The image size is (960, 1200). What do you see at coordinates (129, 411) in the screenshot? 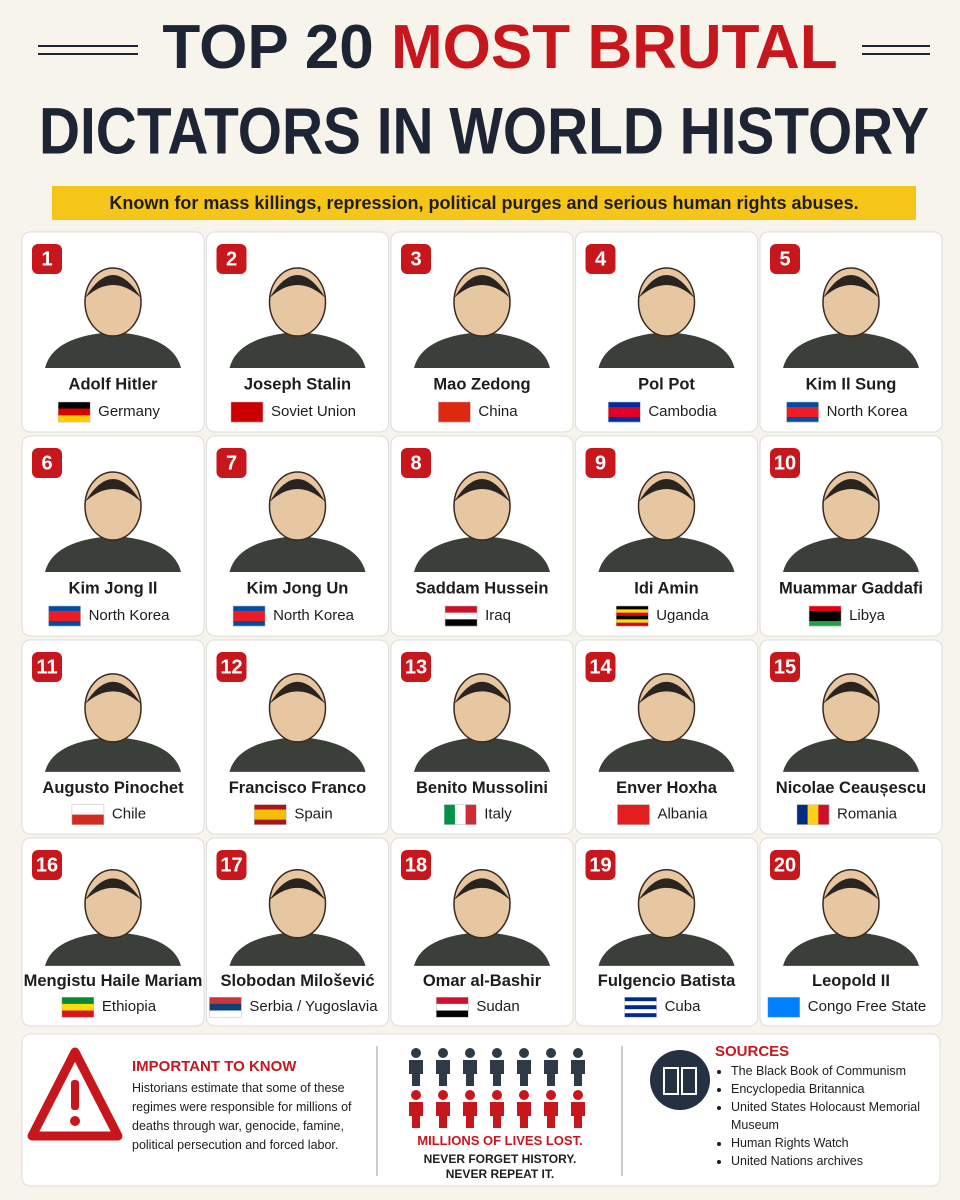
I see `country: Germany` at bounding box center [129, 411].